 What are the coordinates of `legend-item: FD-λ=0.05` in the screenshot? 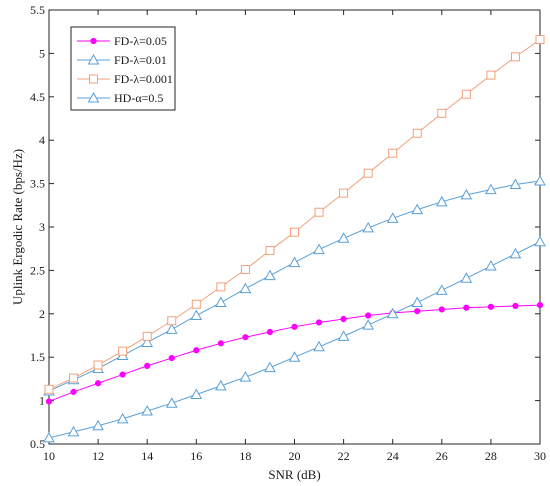 It's located at (122, 41).